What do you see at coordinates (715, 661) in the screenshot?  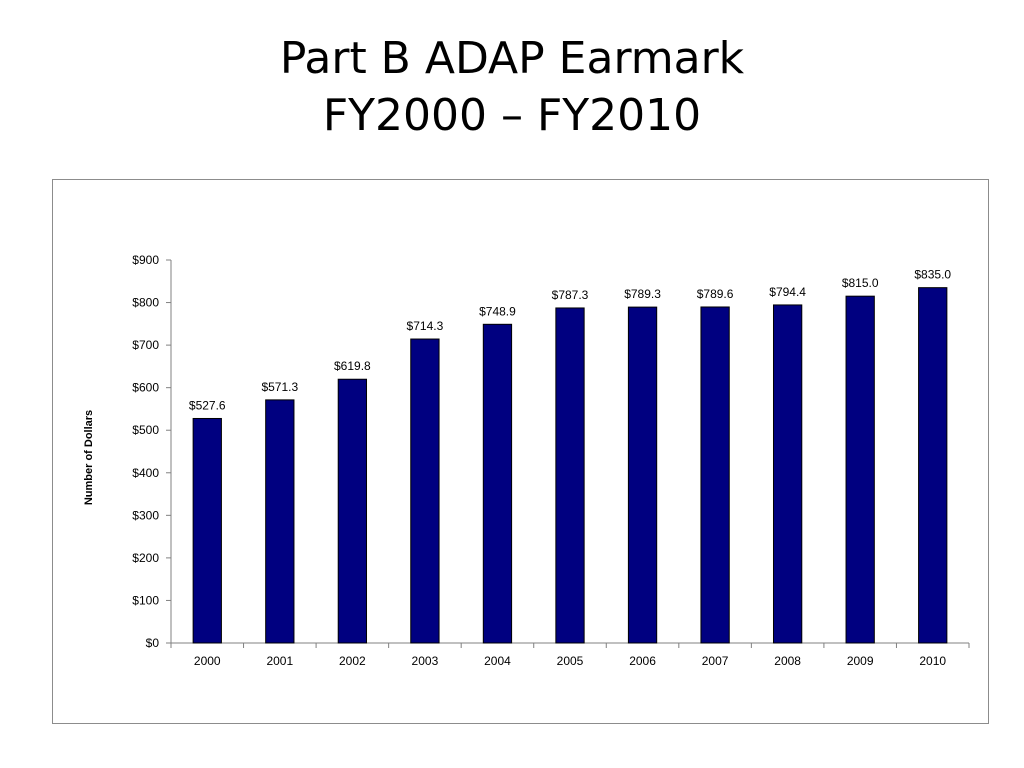 I see `x-tick-label: 2007` at bounding box center [715, 661].